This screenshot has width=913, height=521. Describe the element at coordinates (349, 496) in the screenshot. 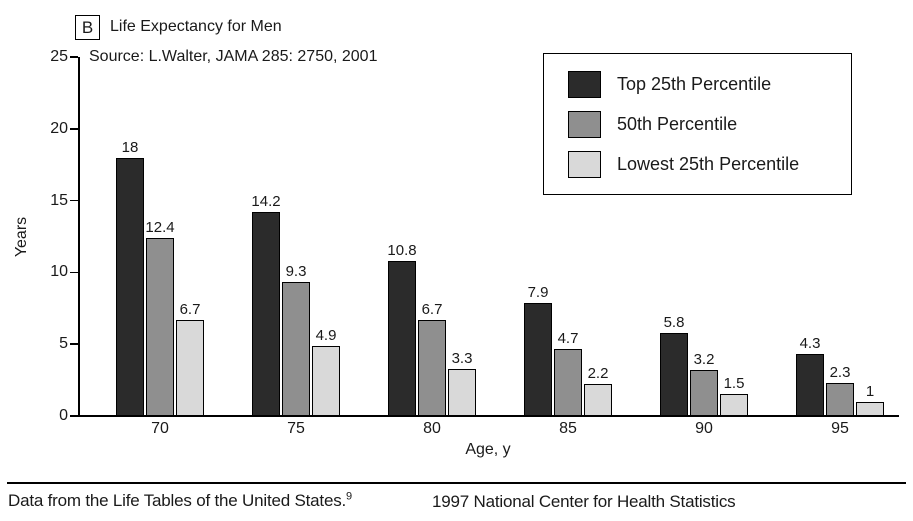

I see `footer-left-superscript: 9` at that location.